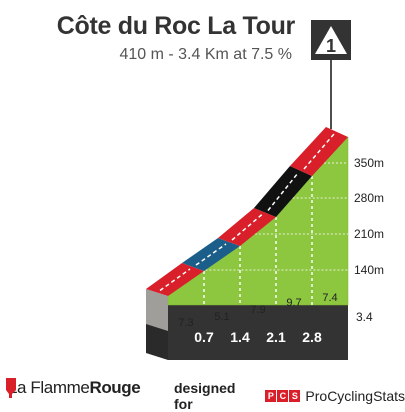 The height and width of the screenshot is (412, 405). I want to click on gradient-label: 7.3, so click(185, 323).